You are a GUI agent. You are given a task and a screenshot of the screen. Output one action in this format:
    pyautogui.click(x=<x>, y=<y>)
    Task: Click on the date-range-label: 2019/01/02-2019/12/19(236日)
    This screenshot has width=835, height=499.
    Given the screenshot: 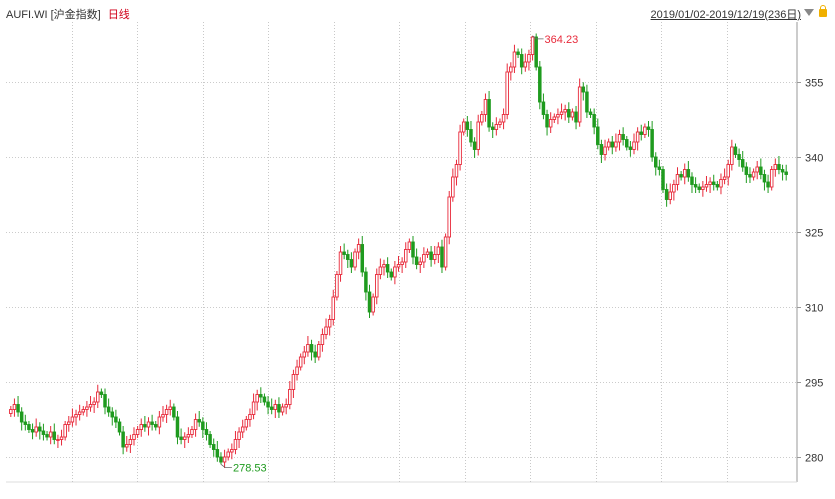 What is the action you would take?
    pyautogui.click(x=725, y=15)
    